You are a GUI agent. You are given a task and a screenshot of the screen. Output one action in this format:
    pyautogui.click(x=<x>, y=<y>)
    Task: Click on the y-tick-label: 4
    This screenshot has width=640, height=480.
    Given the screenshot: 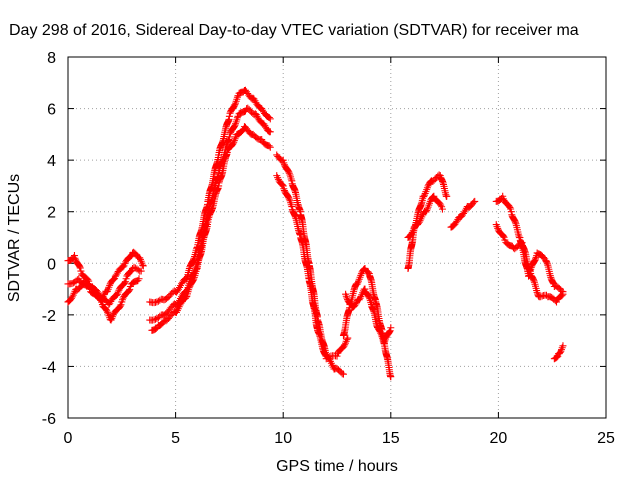 What is the action you would take?
    pyautogui.click(x=51, y=161)
    